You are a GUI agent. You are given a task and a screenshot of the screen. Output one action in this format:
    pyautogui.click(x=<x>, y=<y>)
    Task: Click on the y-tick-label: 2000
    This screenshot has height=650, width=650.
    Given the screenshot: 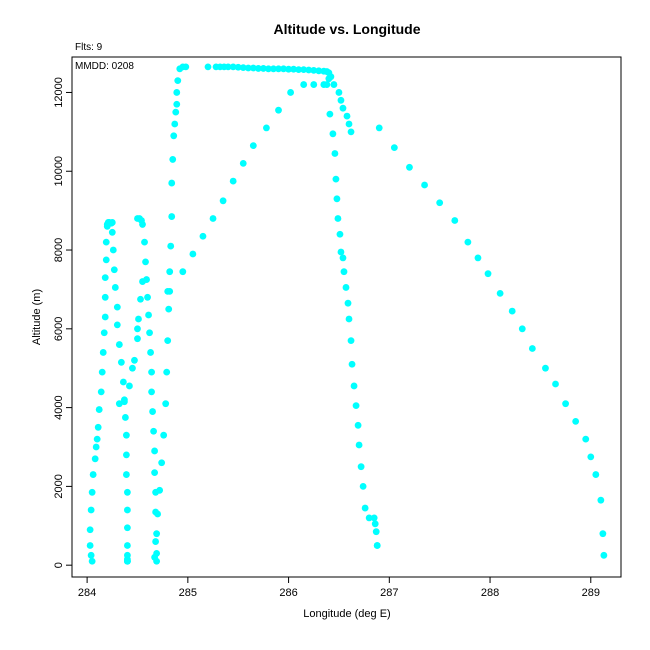 What is the action you would take?
    pyautogui.click(x=59, y=486)
    